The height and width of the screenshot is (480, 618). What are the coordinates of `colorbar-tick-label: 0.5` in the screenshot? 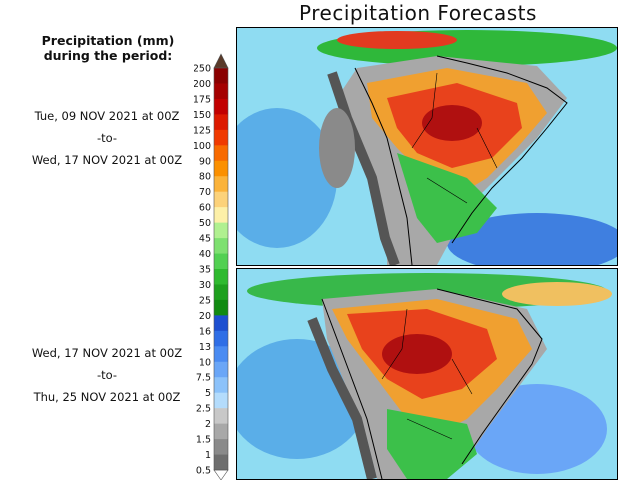 It's located at (203, 471).